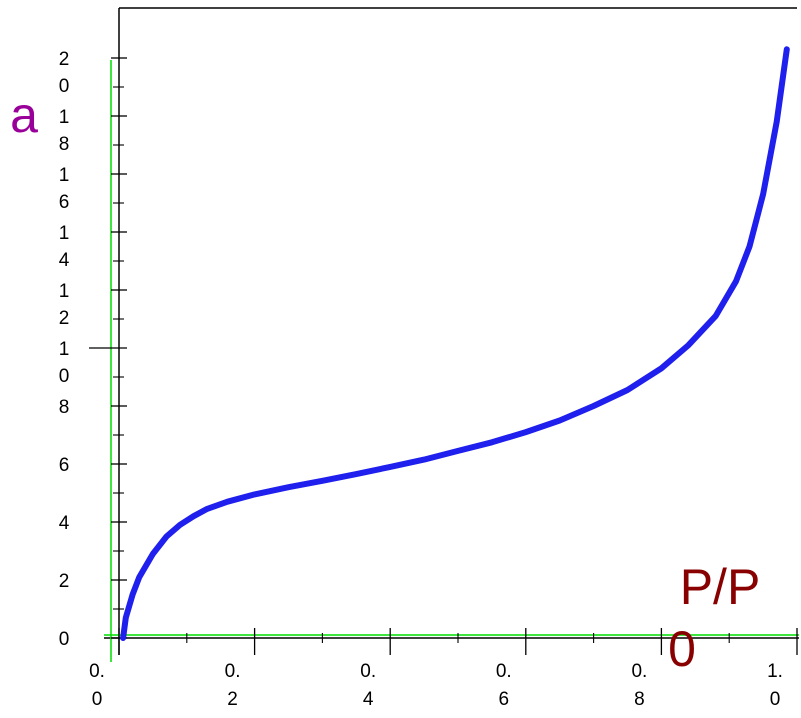 The width and height of the screenshot is (801, 718). I want to click on x-axis-title-subscript: 0, so click(682, 649).